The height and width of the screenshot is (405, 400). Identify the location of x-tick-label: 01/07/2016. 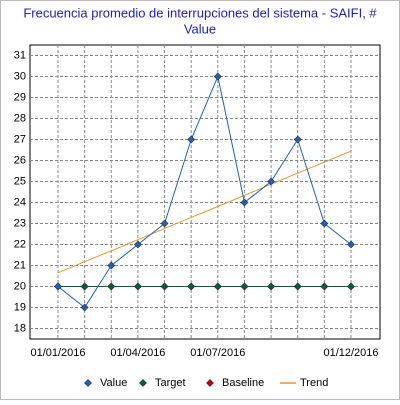
(217, 353).